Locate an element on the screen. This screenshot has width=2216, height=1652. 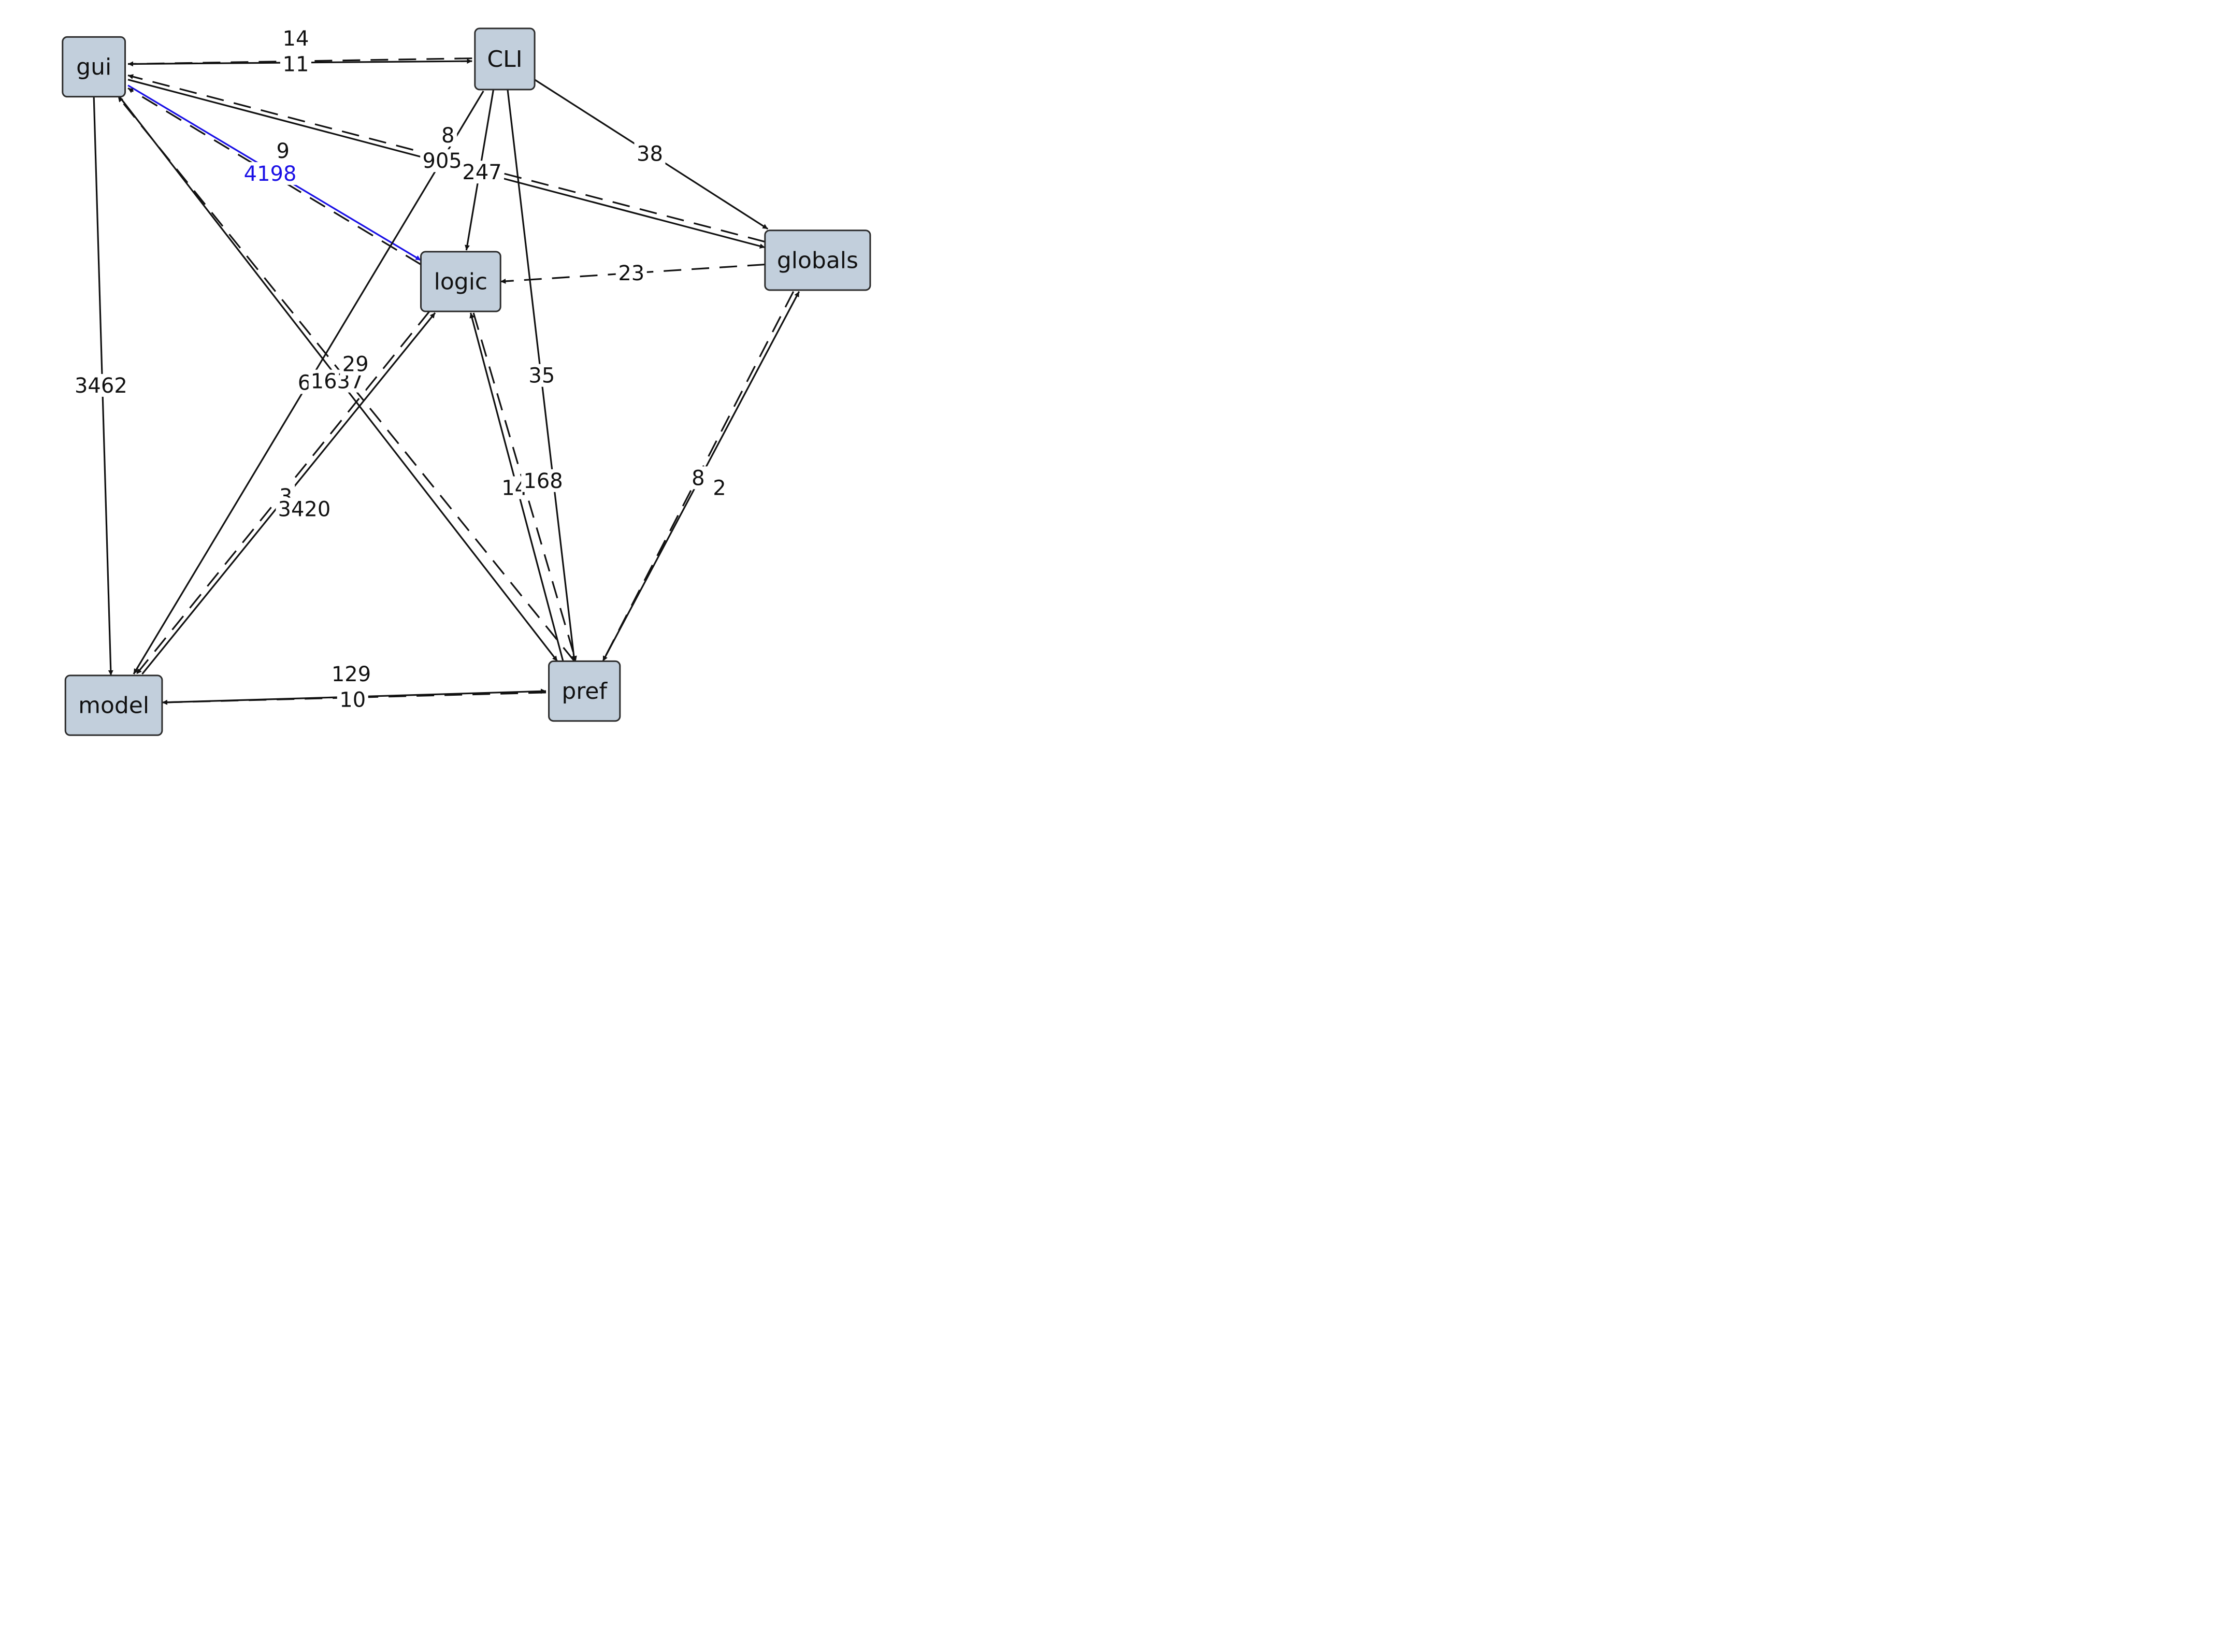
node-label-globals: globals is located at coordinates (817, 260).